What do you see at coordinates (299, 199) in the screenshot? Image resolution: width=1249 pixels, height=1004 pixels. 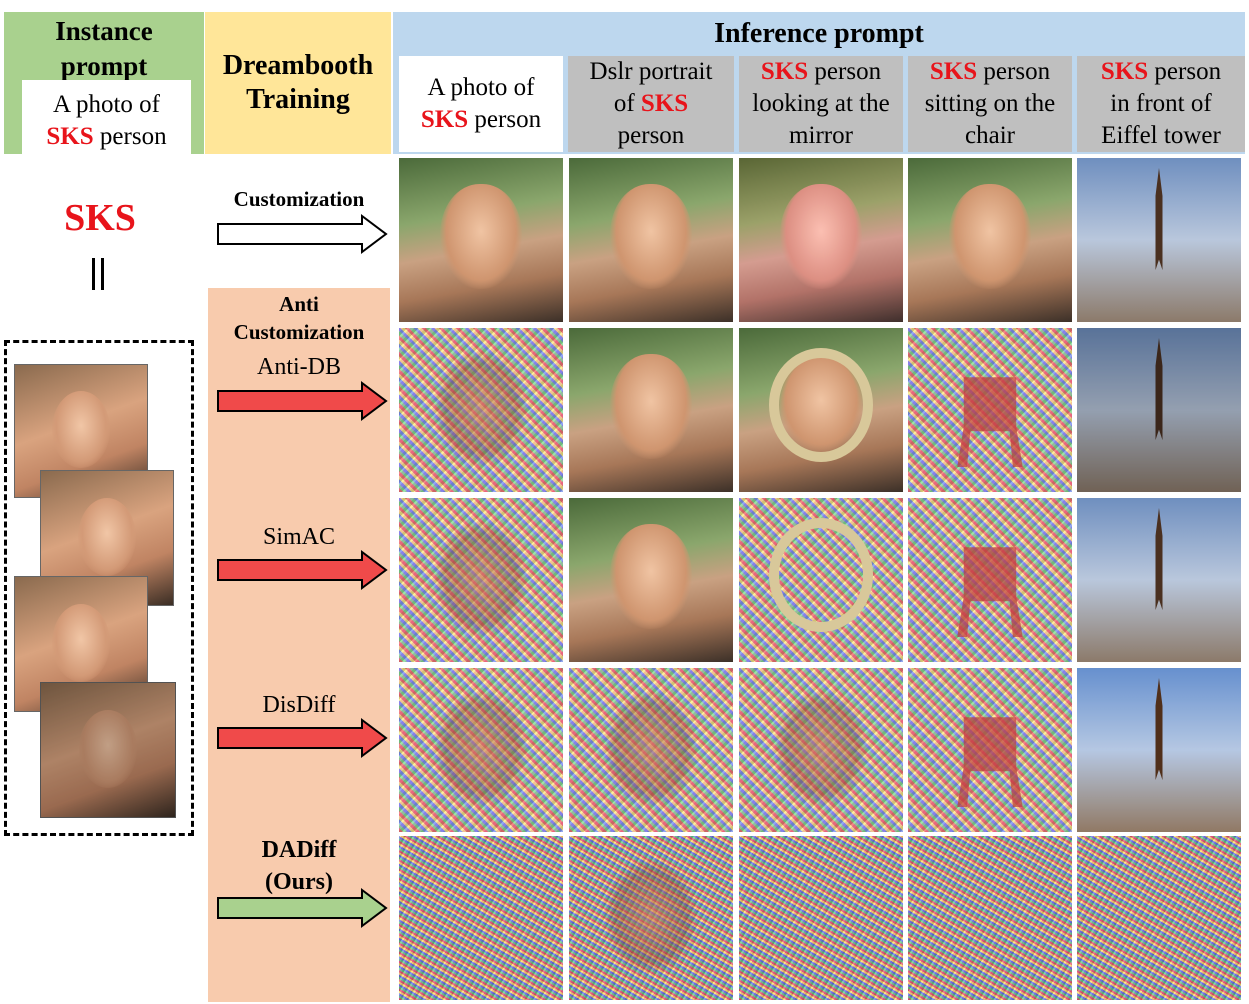 I see `customization-label: Customization` at bounding box center [299, 199].